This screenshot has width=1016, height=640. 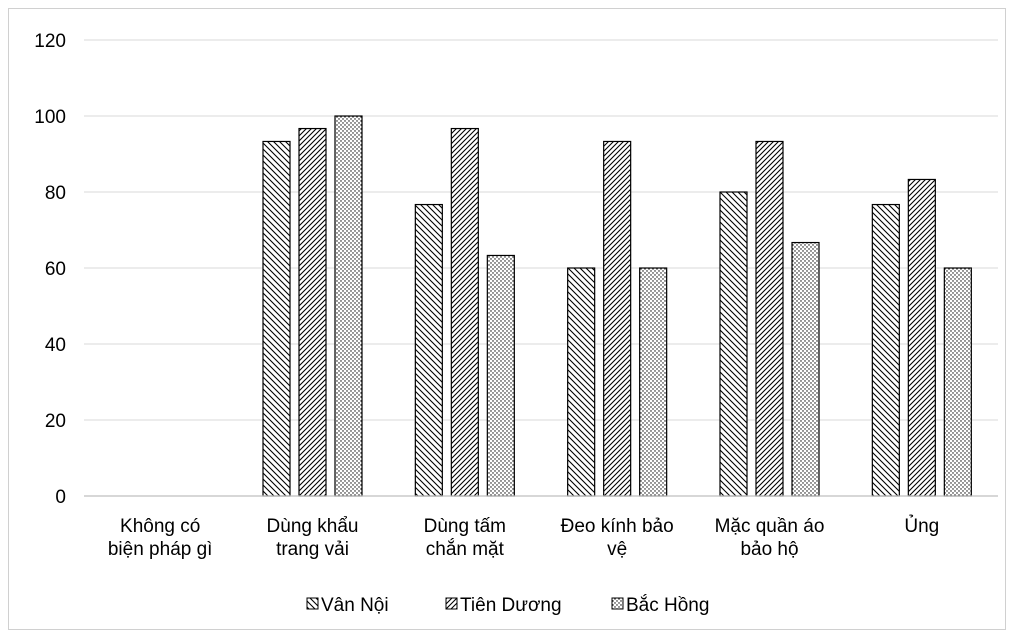 What do you see at coordinates (921, 526) in the screenshot?
I see `category-label: Ủng` at bounding box center [921, 526].